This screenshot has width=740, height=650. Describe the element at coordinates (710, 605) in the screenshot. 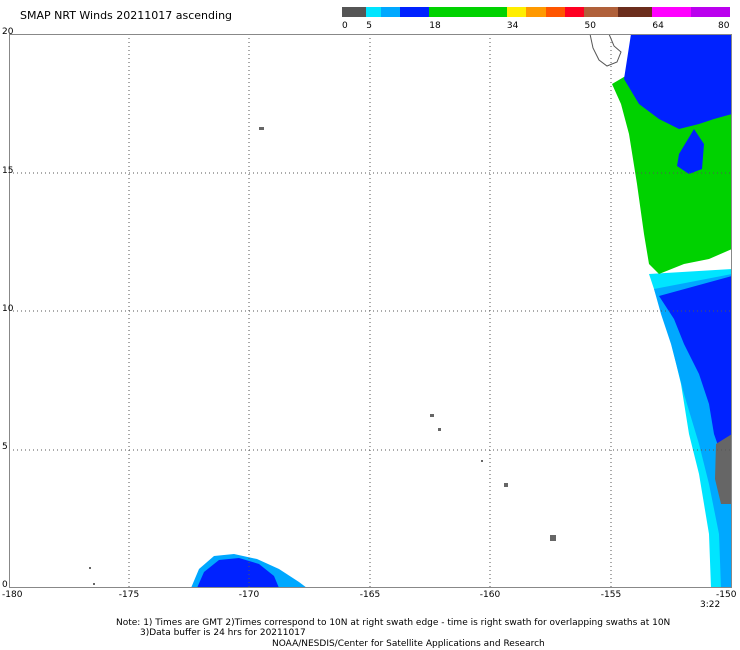

I see `pass-time-label: 3:22` at that location.